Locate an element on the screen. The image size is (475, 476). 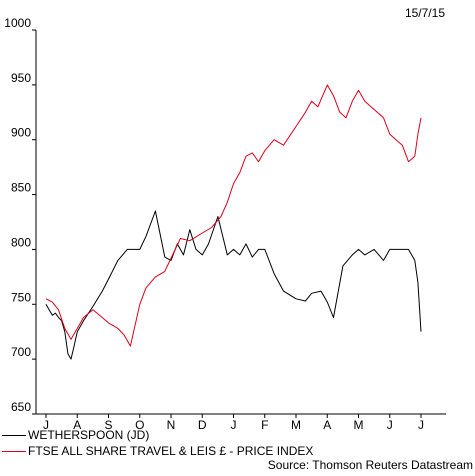
y-tick-label: 900 is located at coordinates (21, 133).